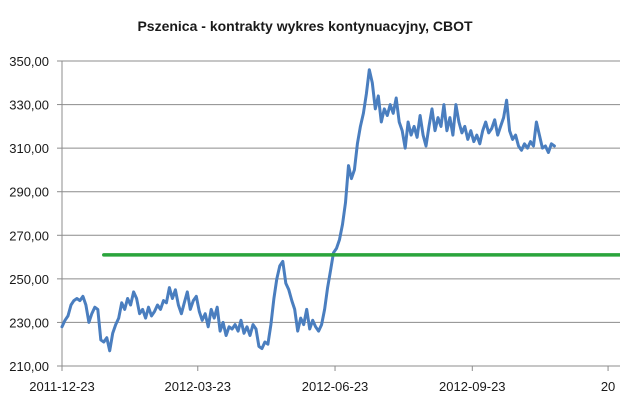 This screenshot has height=413, width=620. I want to click on y-tick-label: 270,00, so click(29, 235).